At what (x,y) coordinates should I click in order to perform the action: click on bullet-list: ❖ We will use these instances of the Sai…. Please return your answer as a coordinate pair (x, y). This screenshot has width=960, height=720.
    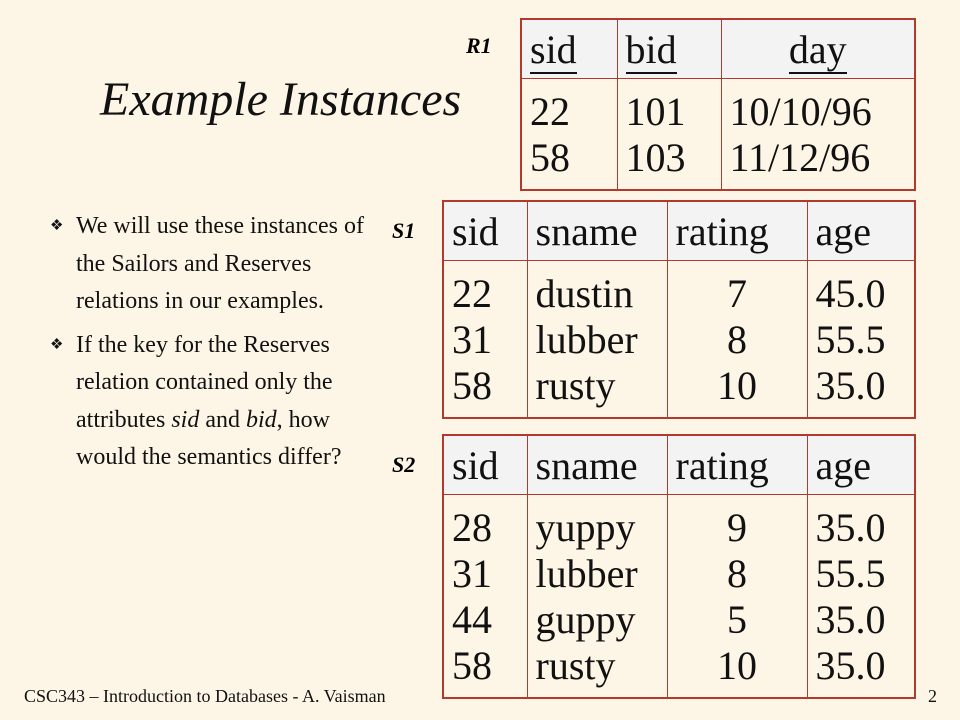
    Looking at the image, I should click on (208, 345).